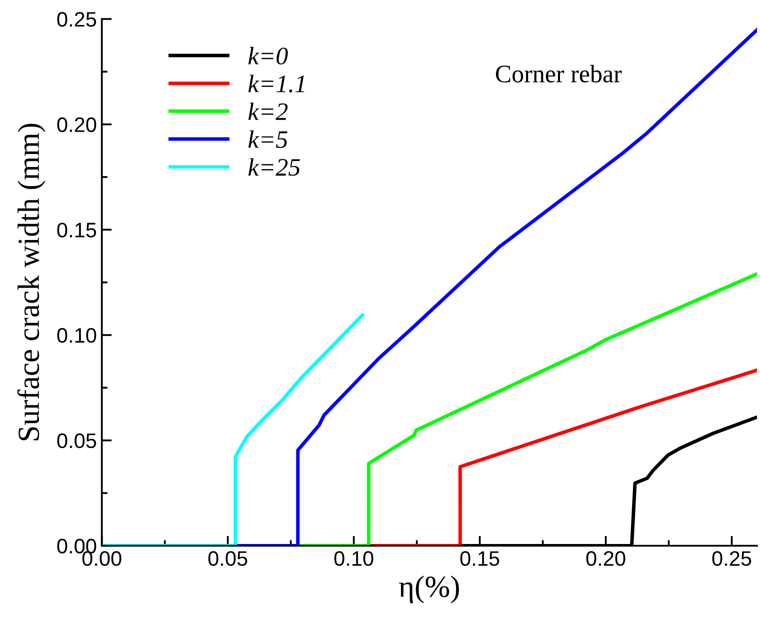  Describe the element at coordinates (354, 558) in the screenshot. I see `x-tick-label: 0.10` at that location.